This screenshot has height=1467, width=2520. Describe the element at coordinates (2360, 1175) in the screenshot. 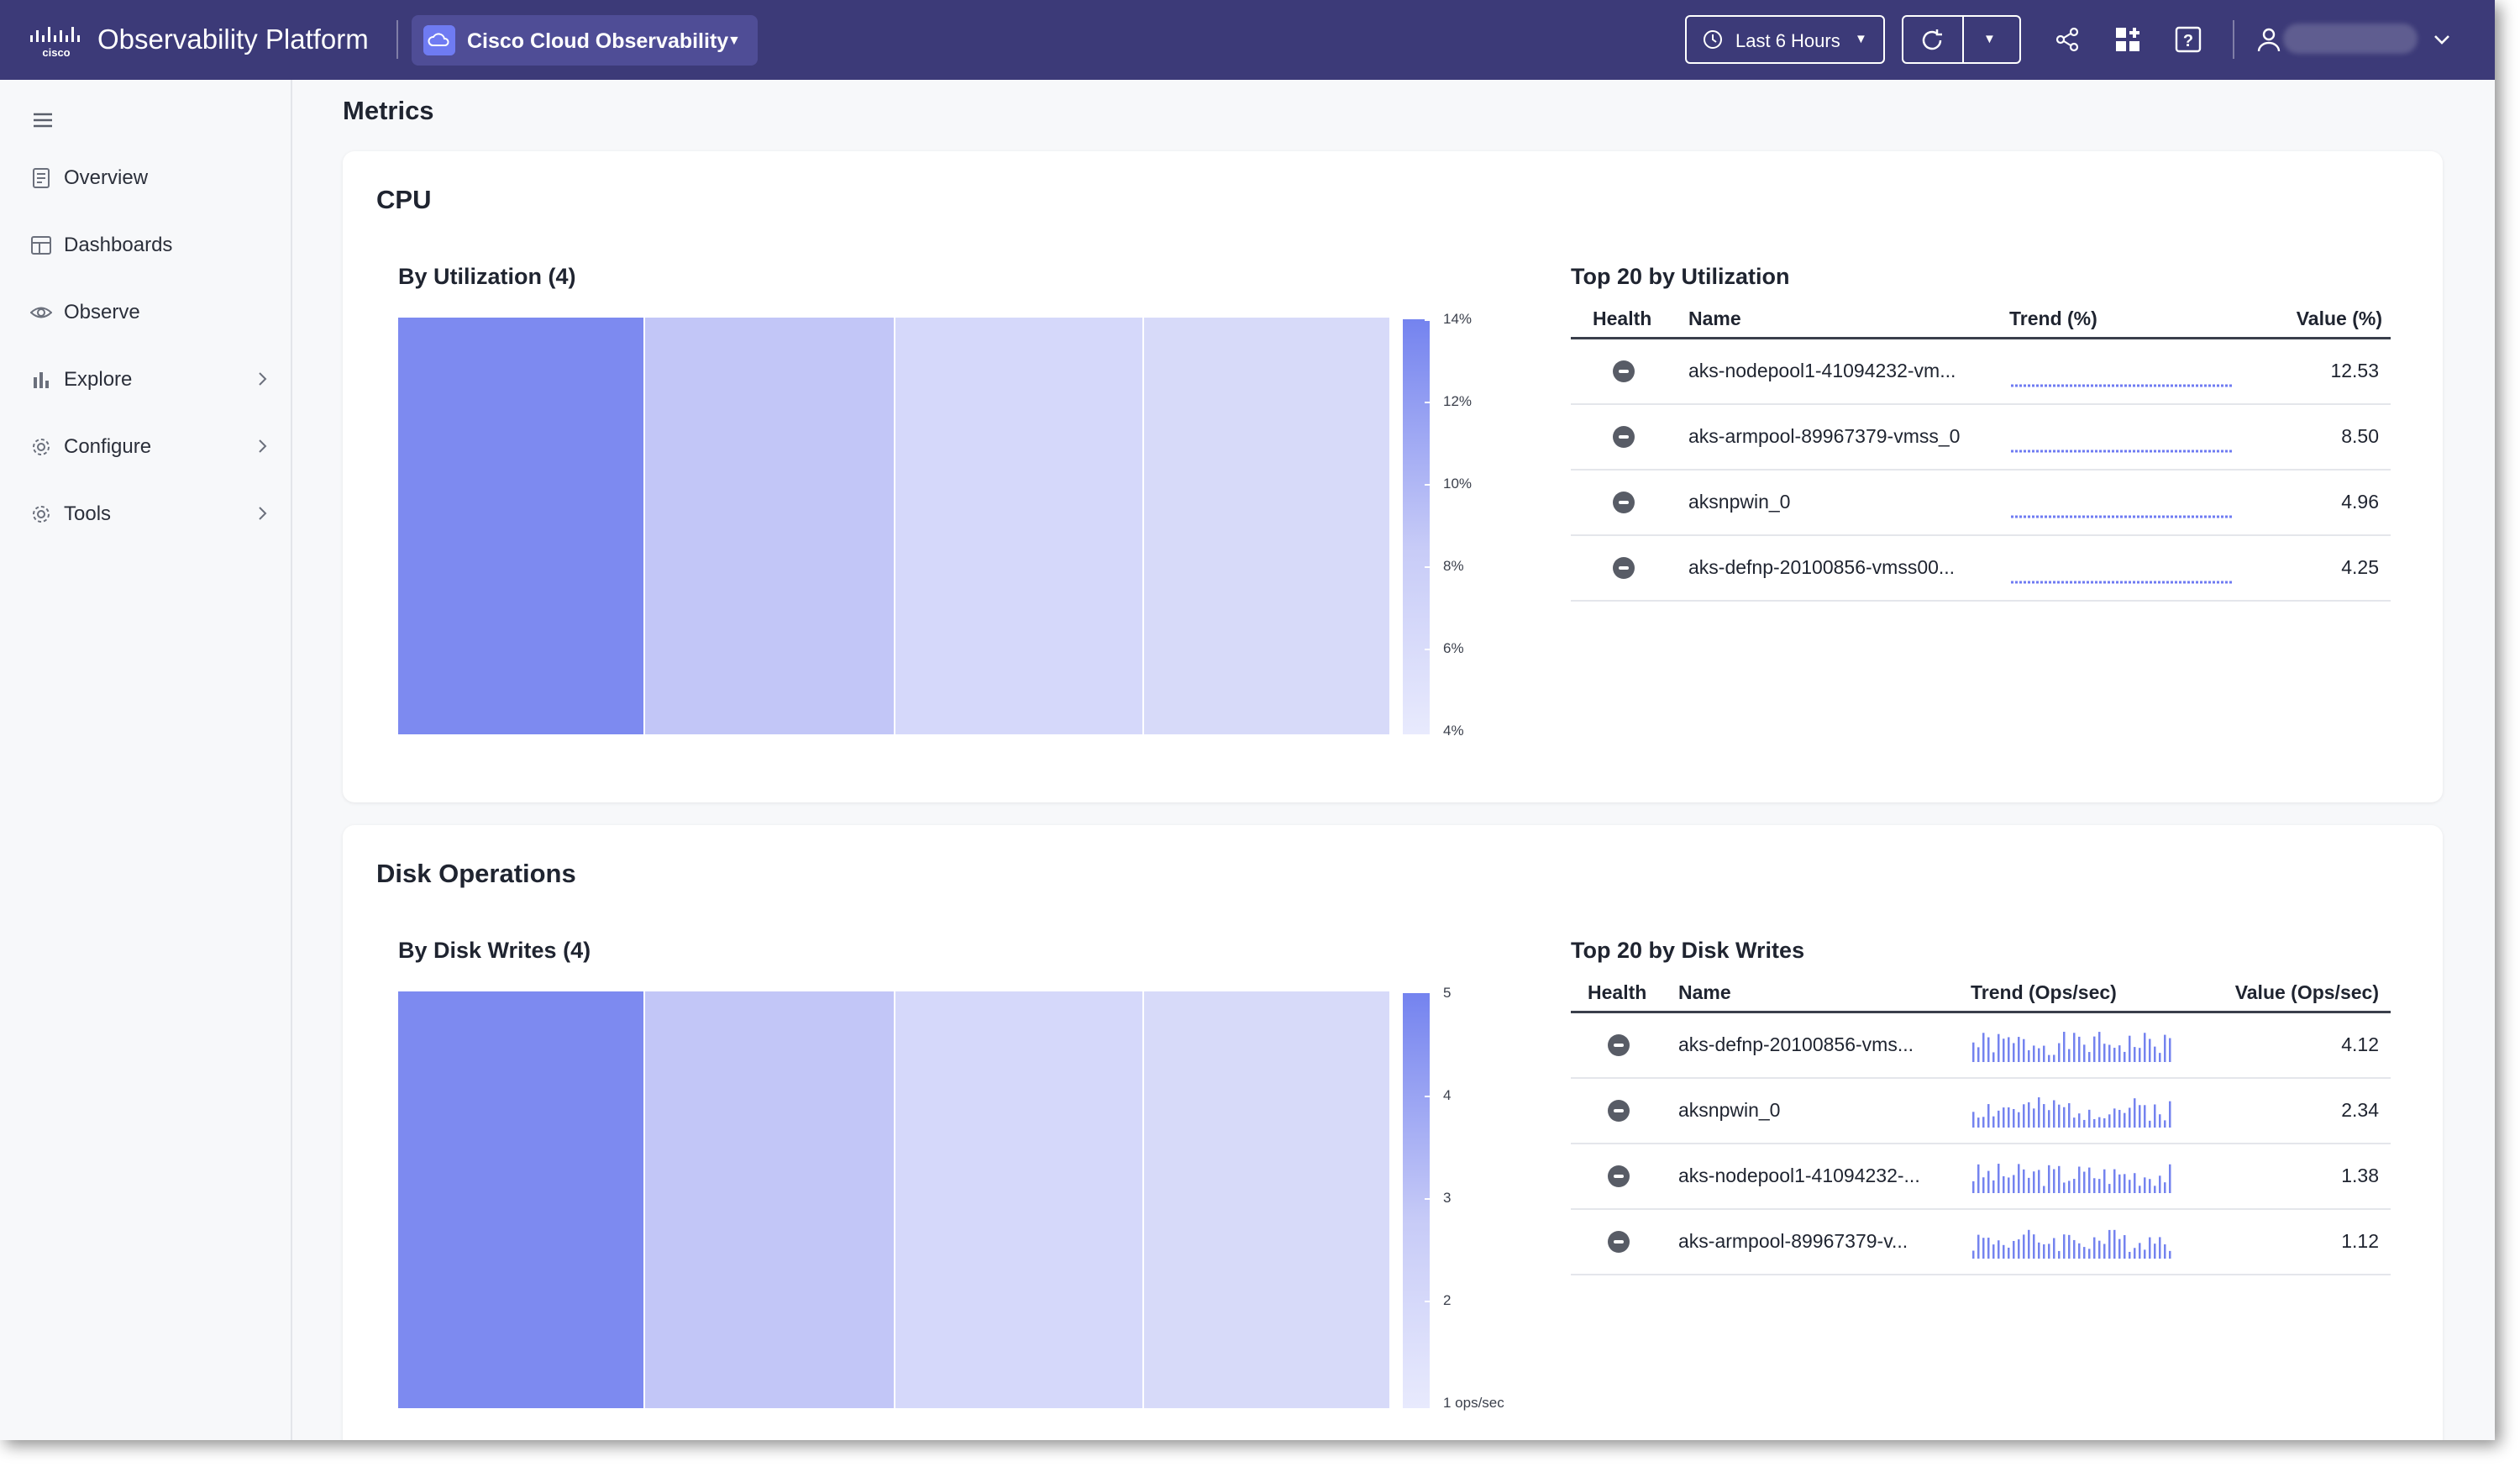

I see `row-value: 1.38` at that location.